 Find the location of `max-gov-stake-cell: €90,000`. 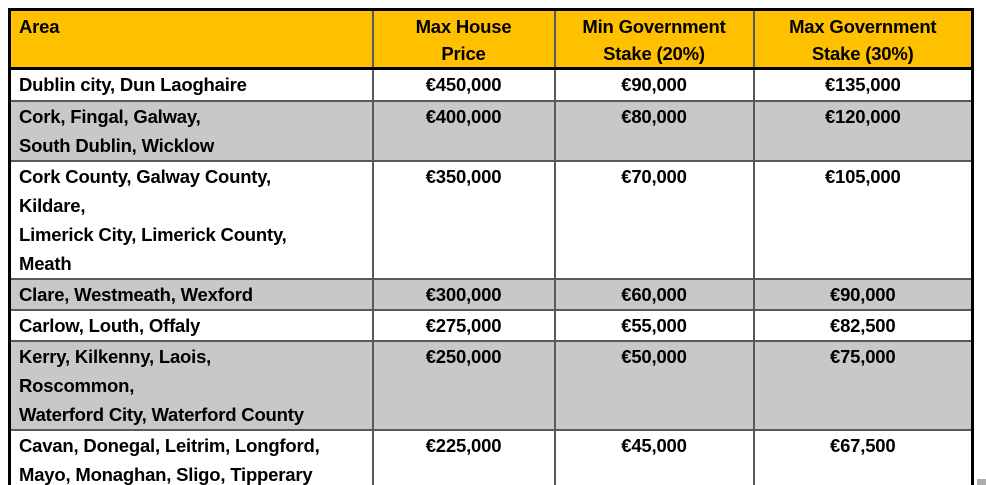

max-gov-stake-cell: €90,000 is located at coordinates (863, 294).